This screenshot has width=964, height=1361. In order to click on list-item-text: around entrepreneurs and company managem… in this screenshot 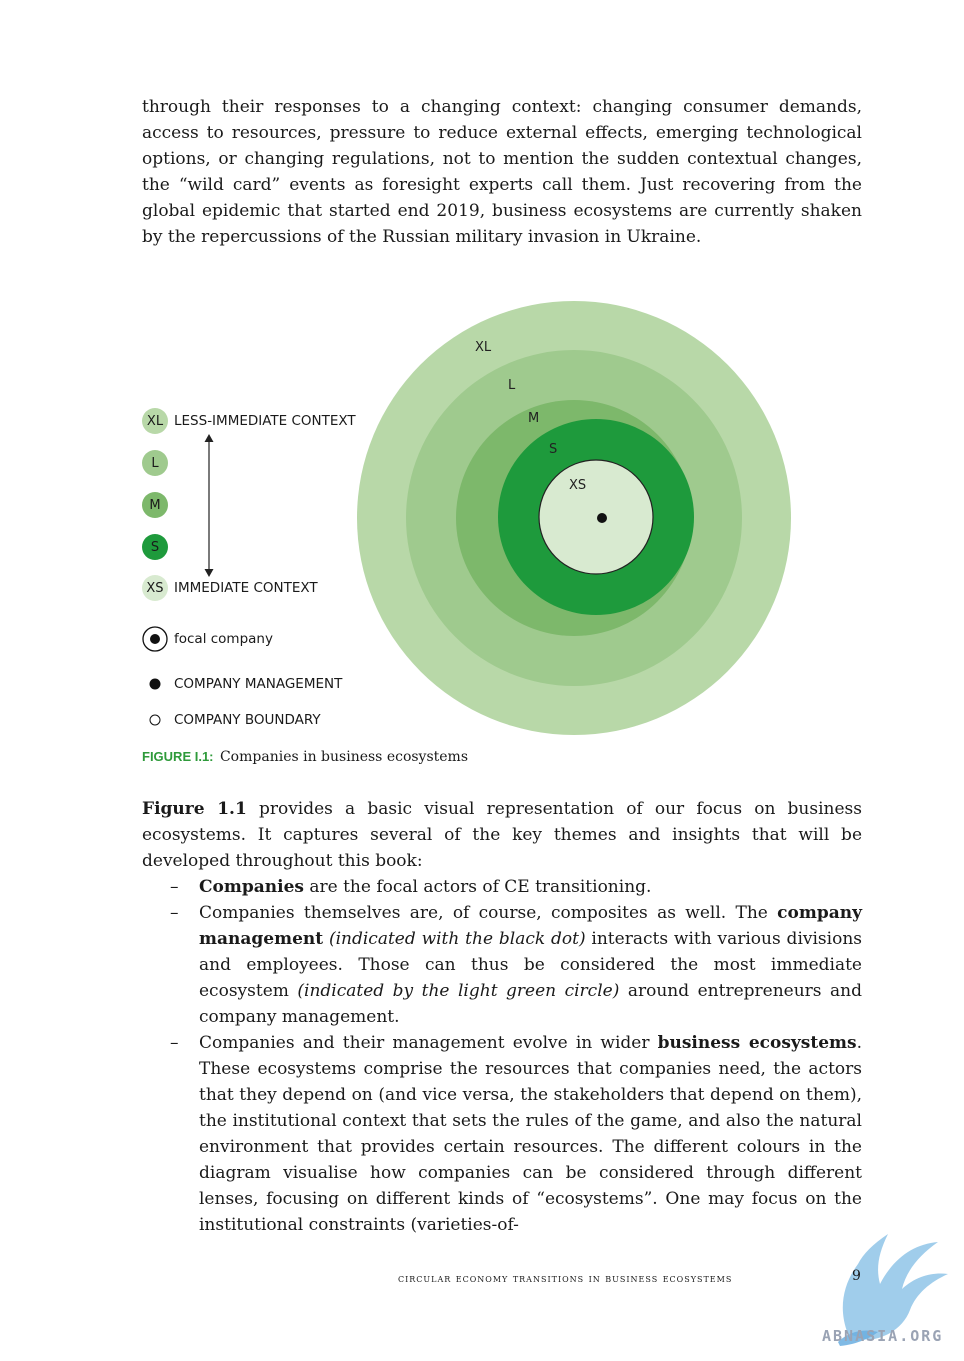, I will do `click(530, 1004)`.